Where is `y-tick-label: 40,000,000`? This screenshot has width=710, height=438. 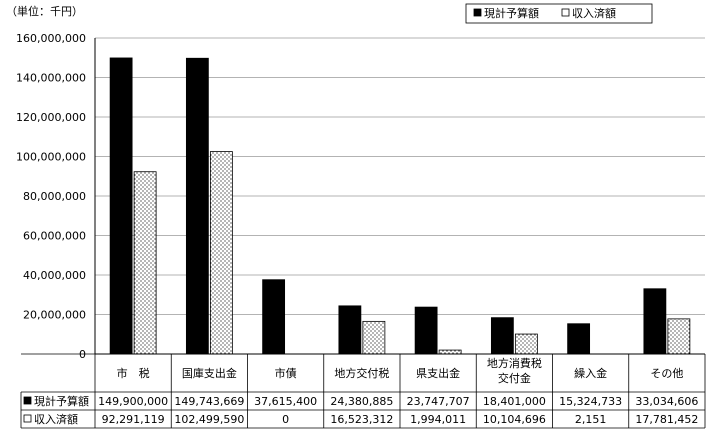 y-tick-label: 40,000,000 is located at coordinates (54, 275).